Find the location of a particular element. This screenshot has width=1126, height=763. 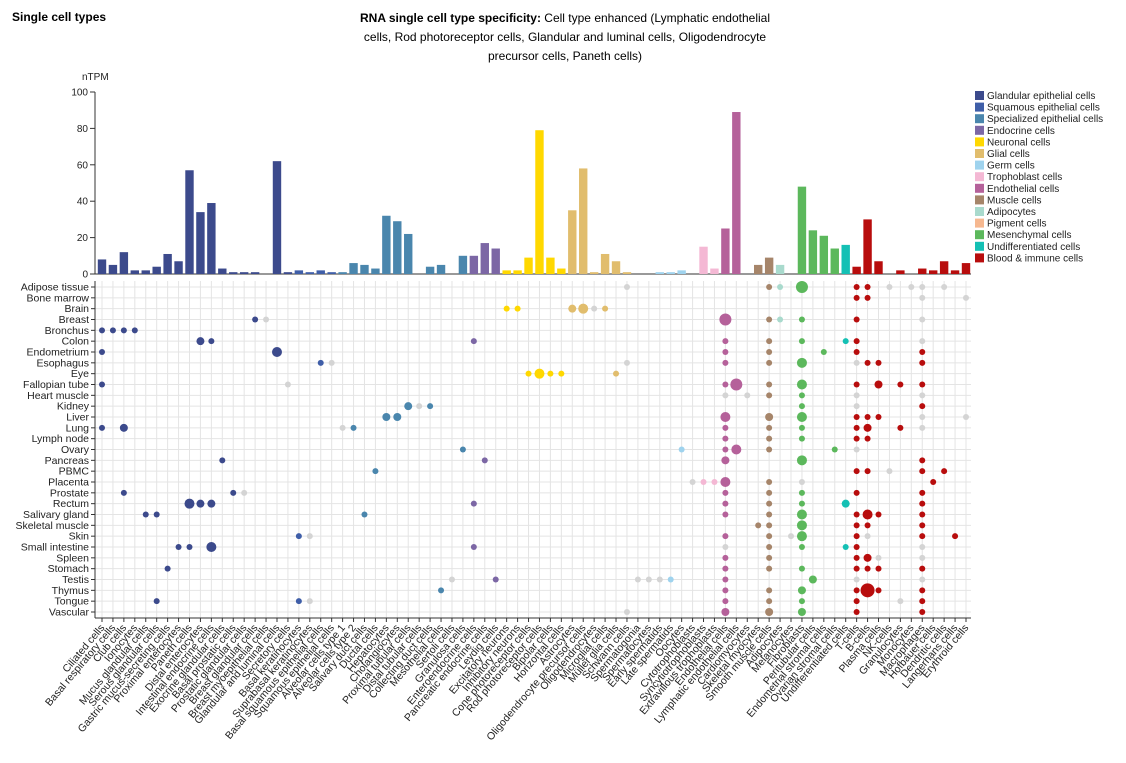

legend-label: Mesenchymal cells is located at coordinates (1029, 235).